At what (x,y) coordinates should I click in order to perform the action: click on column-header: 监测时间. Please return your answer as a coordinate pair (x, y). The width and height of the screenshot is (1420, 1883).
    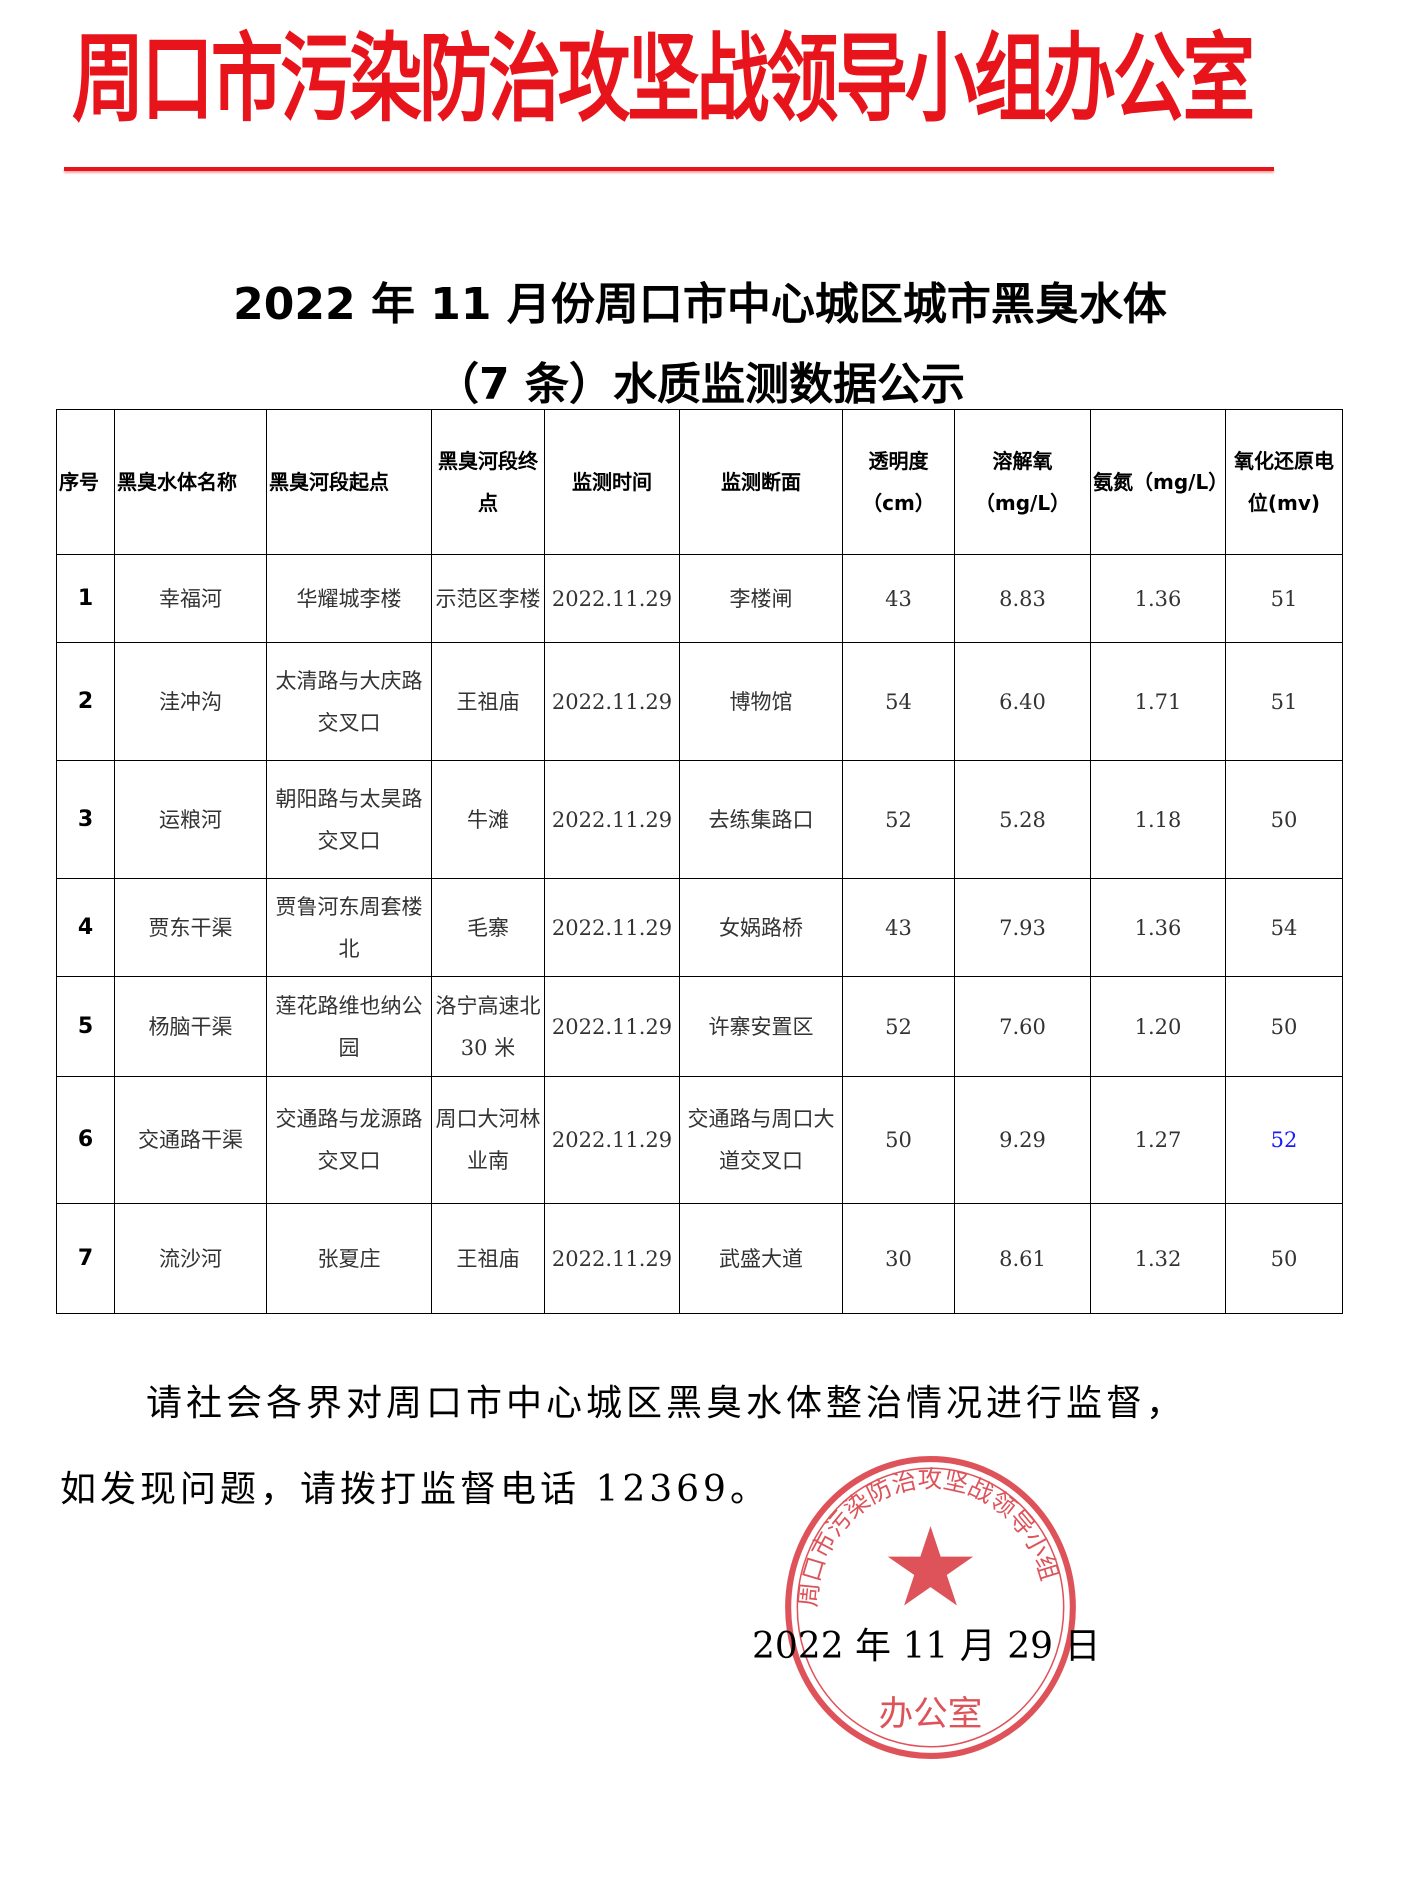
    Looking at the image, I should click on (612, 482).